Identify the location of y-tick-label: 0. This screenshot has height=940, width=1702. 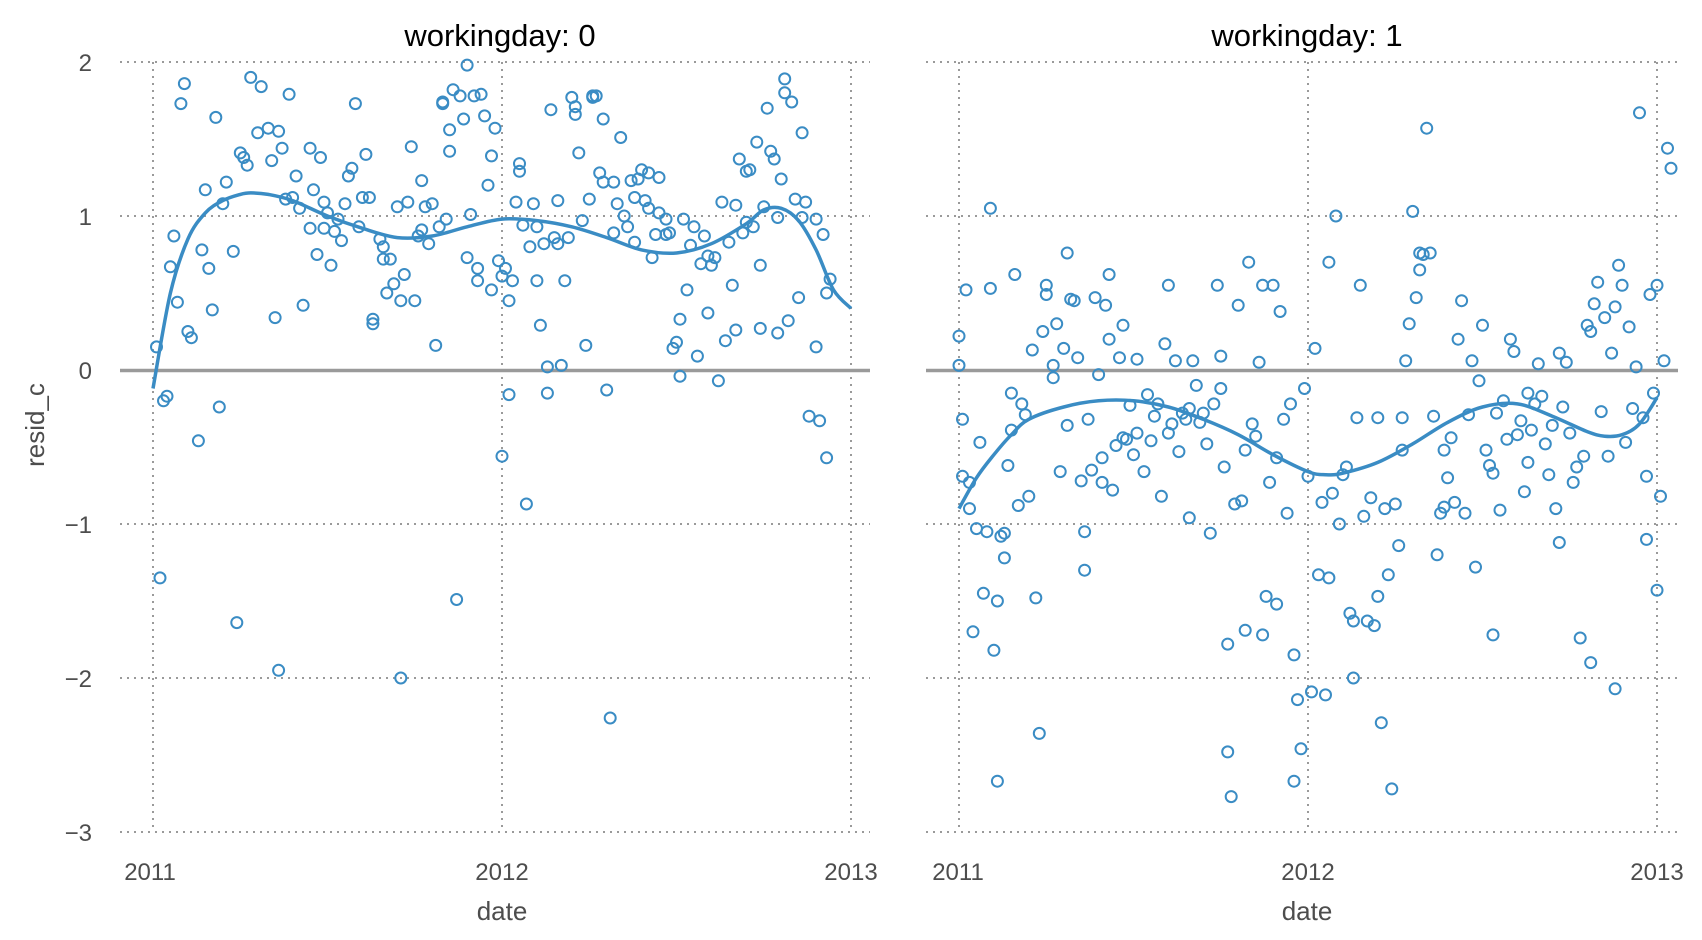
(85, 371).